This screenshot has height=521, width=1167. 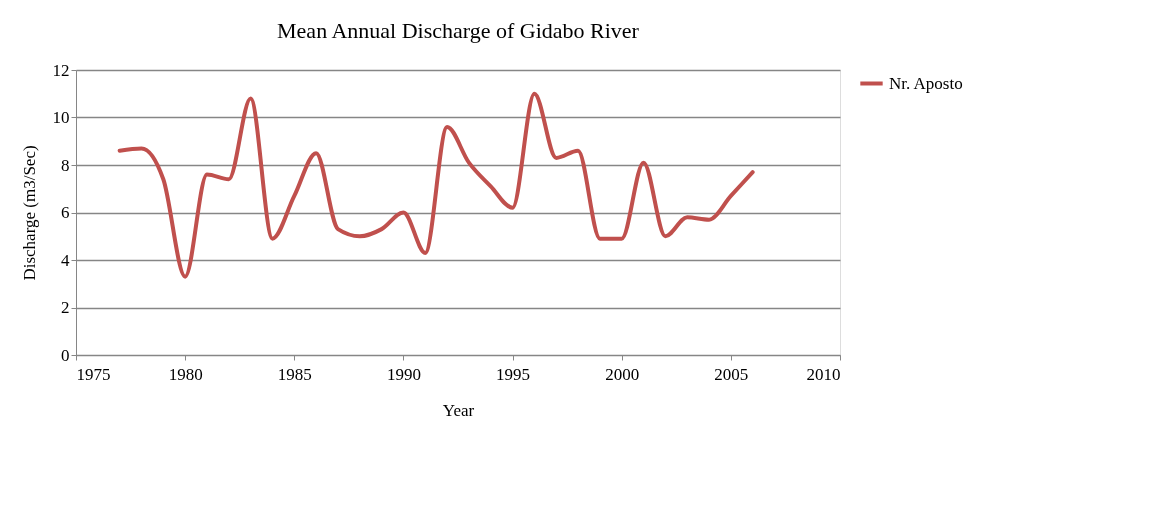 I want to click on y-tick-label: 12, so click(x=61, y=70).